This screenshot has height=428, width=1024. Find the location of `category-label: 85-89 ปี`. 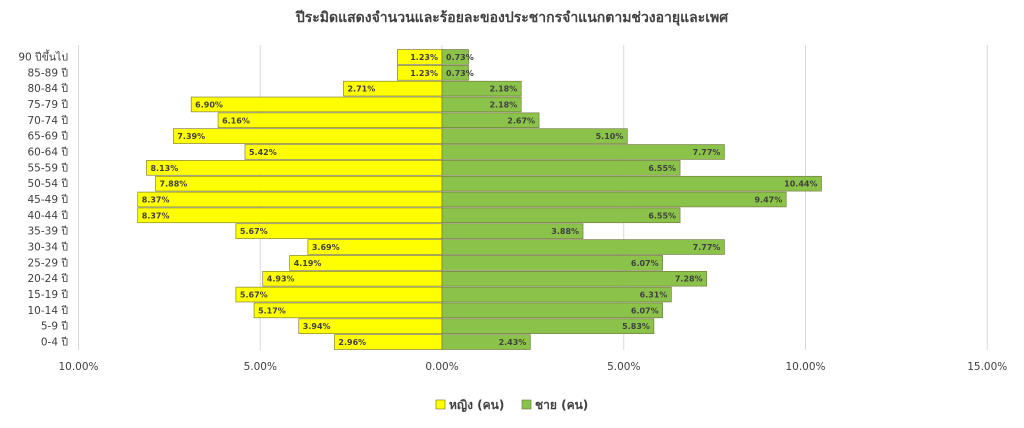

category-label: 85-89 ปี is located at coordinates (47, 72).